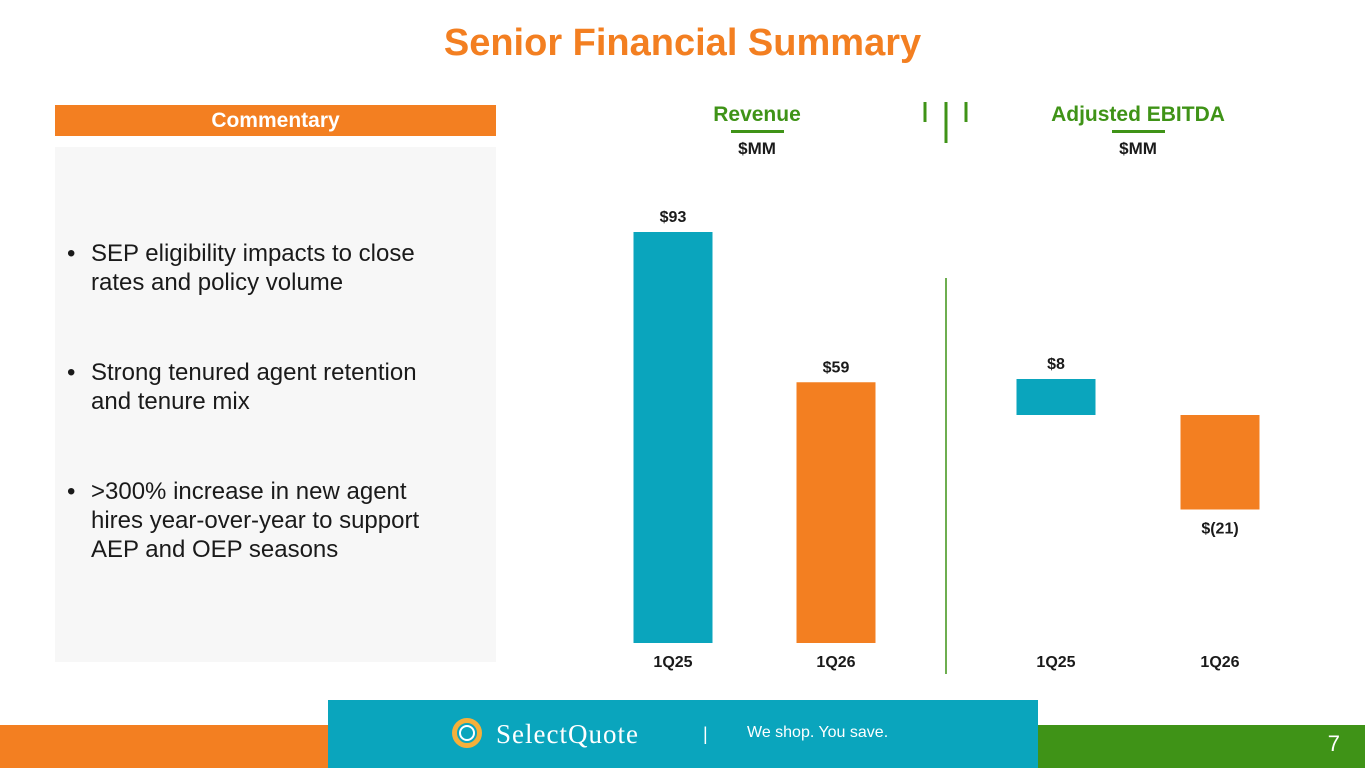  What do you see at coordinates (682, 43) in the screenshot?
I see `slide-title: Senior Financial Summary` at bounding box center [682, 43].